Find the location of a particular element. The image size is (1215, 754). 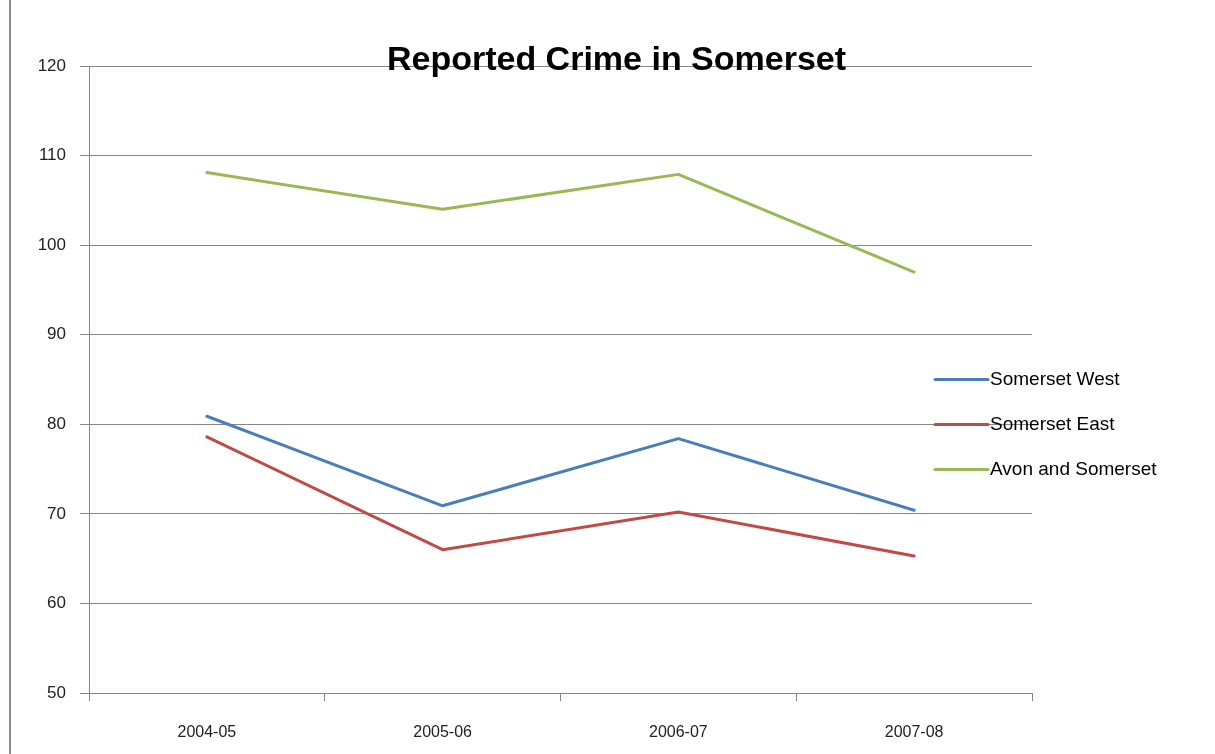

legend-label: Somerset West is located at coordinates (1055, 378).